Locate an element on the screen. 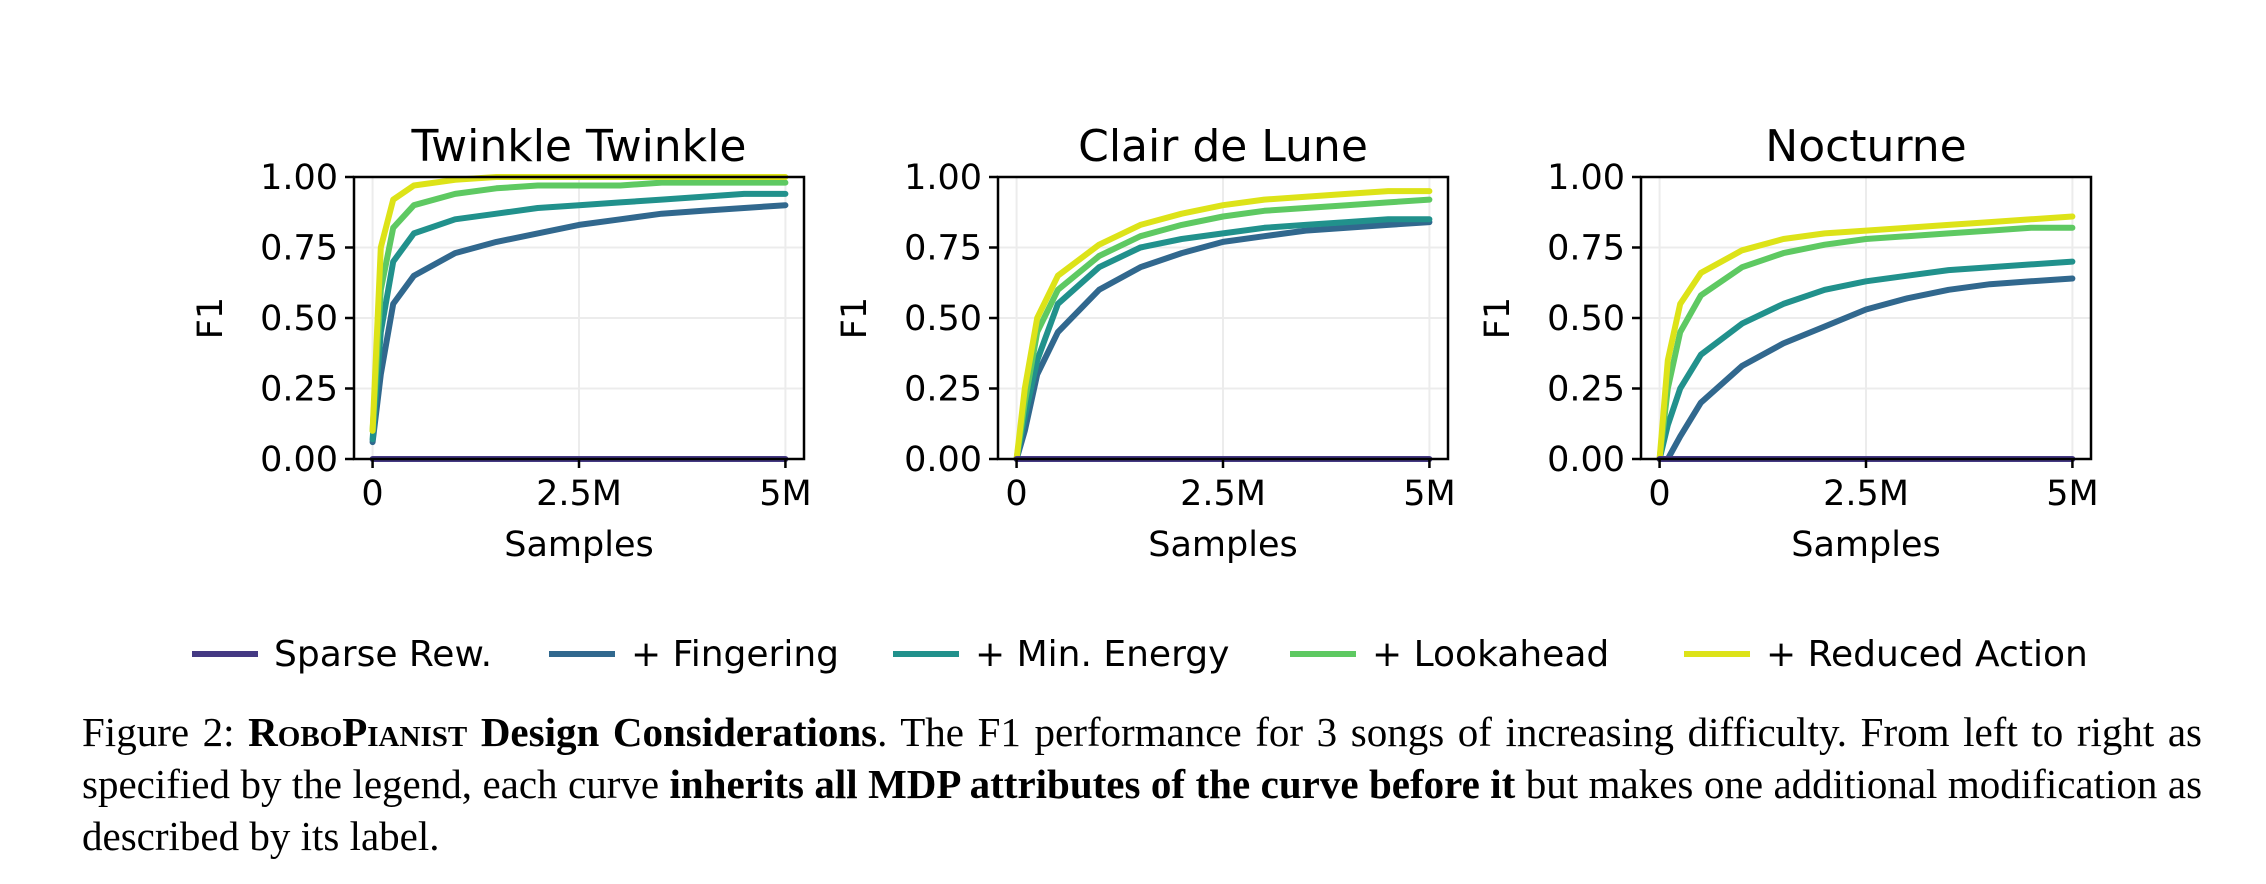  chart-title: Clair de Lune is located at coordinates (1223, 146).